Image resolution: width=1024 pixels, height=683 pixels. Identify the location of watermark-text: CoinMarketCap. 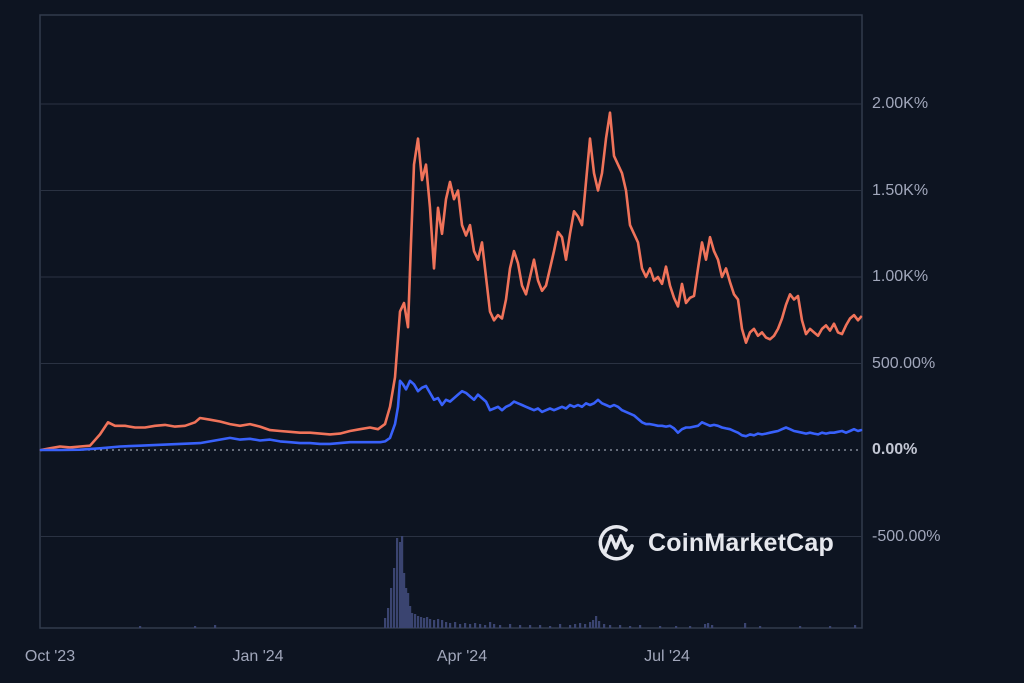
(741, 542).